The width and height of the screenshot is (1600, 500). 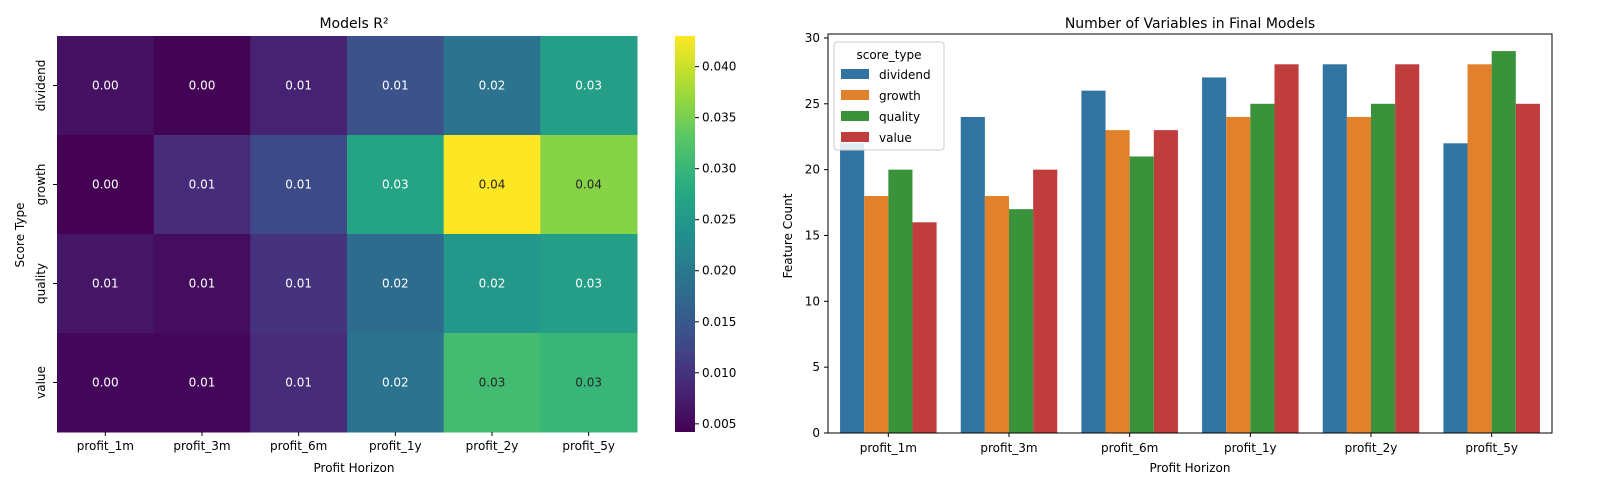 What do you see at coordinates (812, 235) in the screenshot?
I see `bar-y-tick-label: 15` at bounding box center [812, 235].